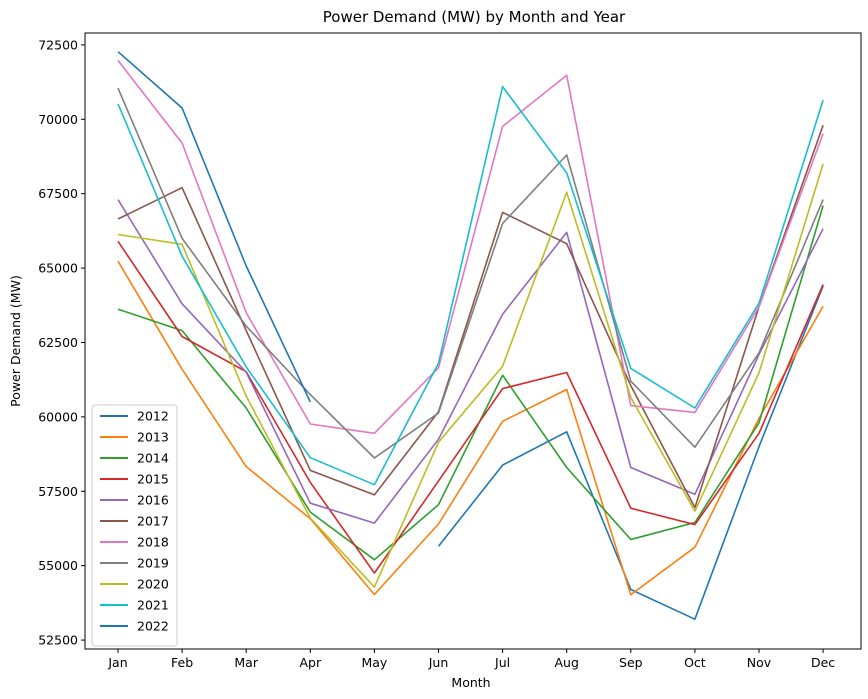 The image size is (868, 699). What do you see at coordinates (153, 479) in the screenshot?
I see `legend-label-2015: 2015` at bounding box center [153, 479].